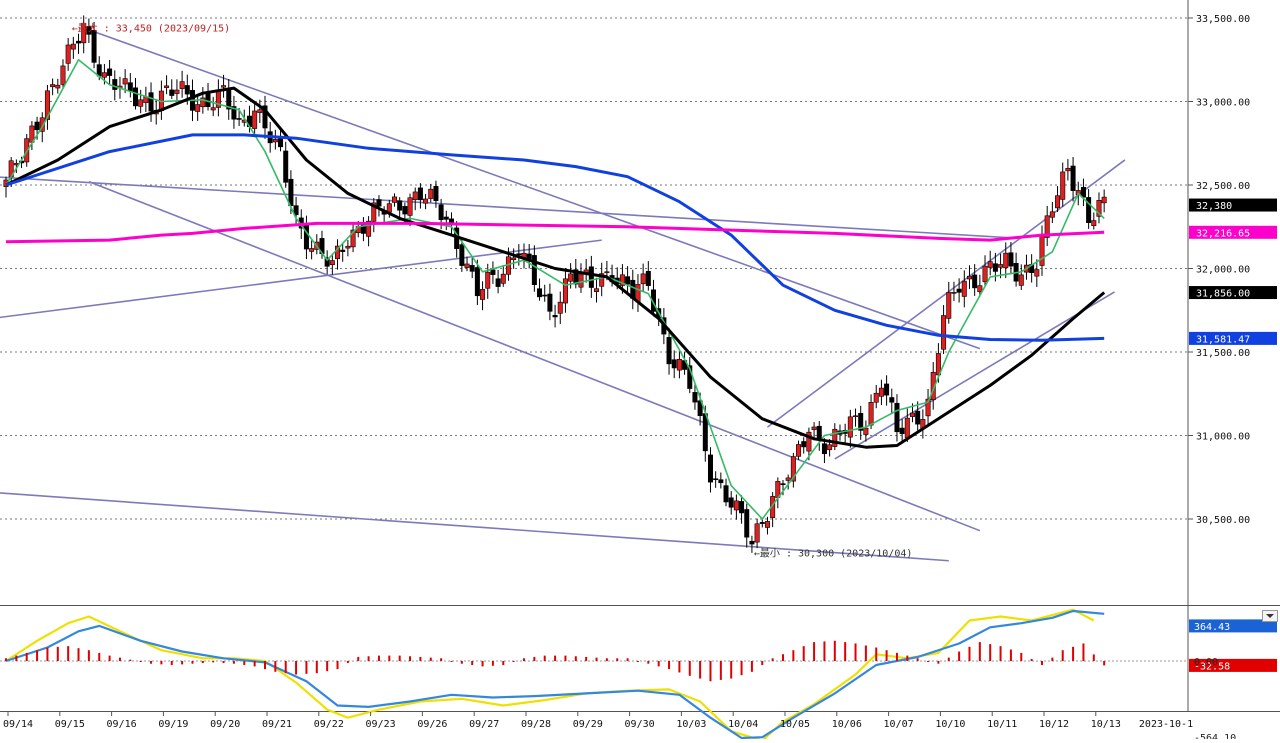 The height and width of the screenshot is (743, 1280). What do you see at coordinates (1054, 724) in the screenshot?
I see `date-tick-label: 10/12` at bounding box center [1054, 724].